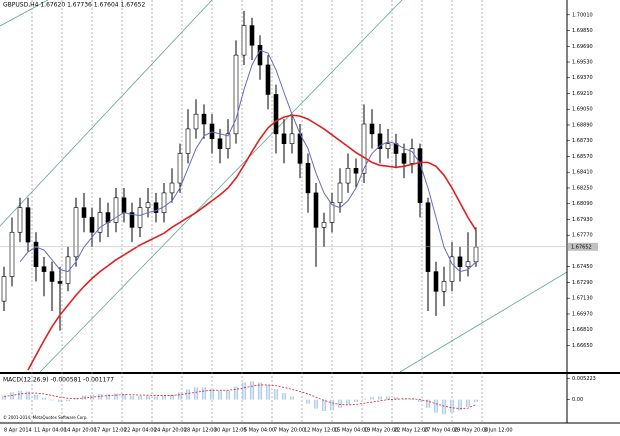 The image size is (620, 436). What do you see at coordinates (18, 431) in the screenshot?
I see `x-tick-label: 8 Apr 2014` at bounding box center [18, 431].